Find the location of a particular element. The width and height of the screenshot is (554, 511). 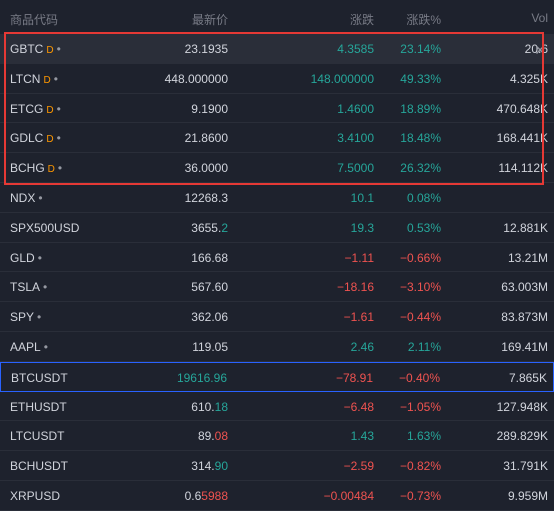

last-price-tail: 90 is located at coordinates (221, 466).